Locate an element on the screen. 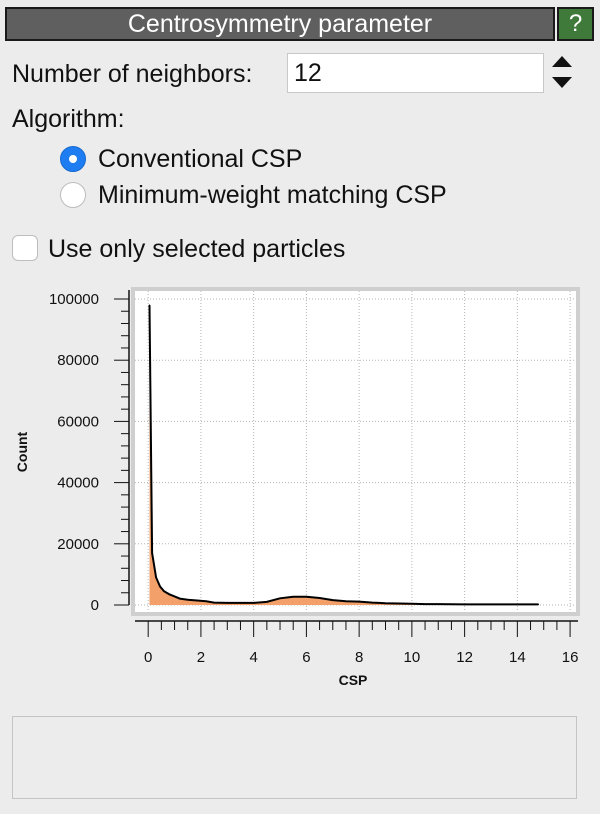 Image resolution: width=600 pixels, height=814 pixels. panel-title: Centrosymmetry parameter is located at coordinates (280, 24).